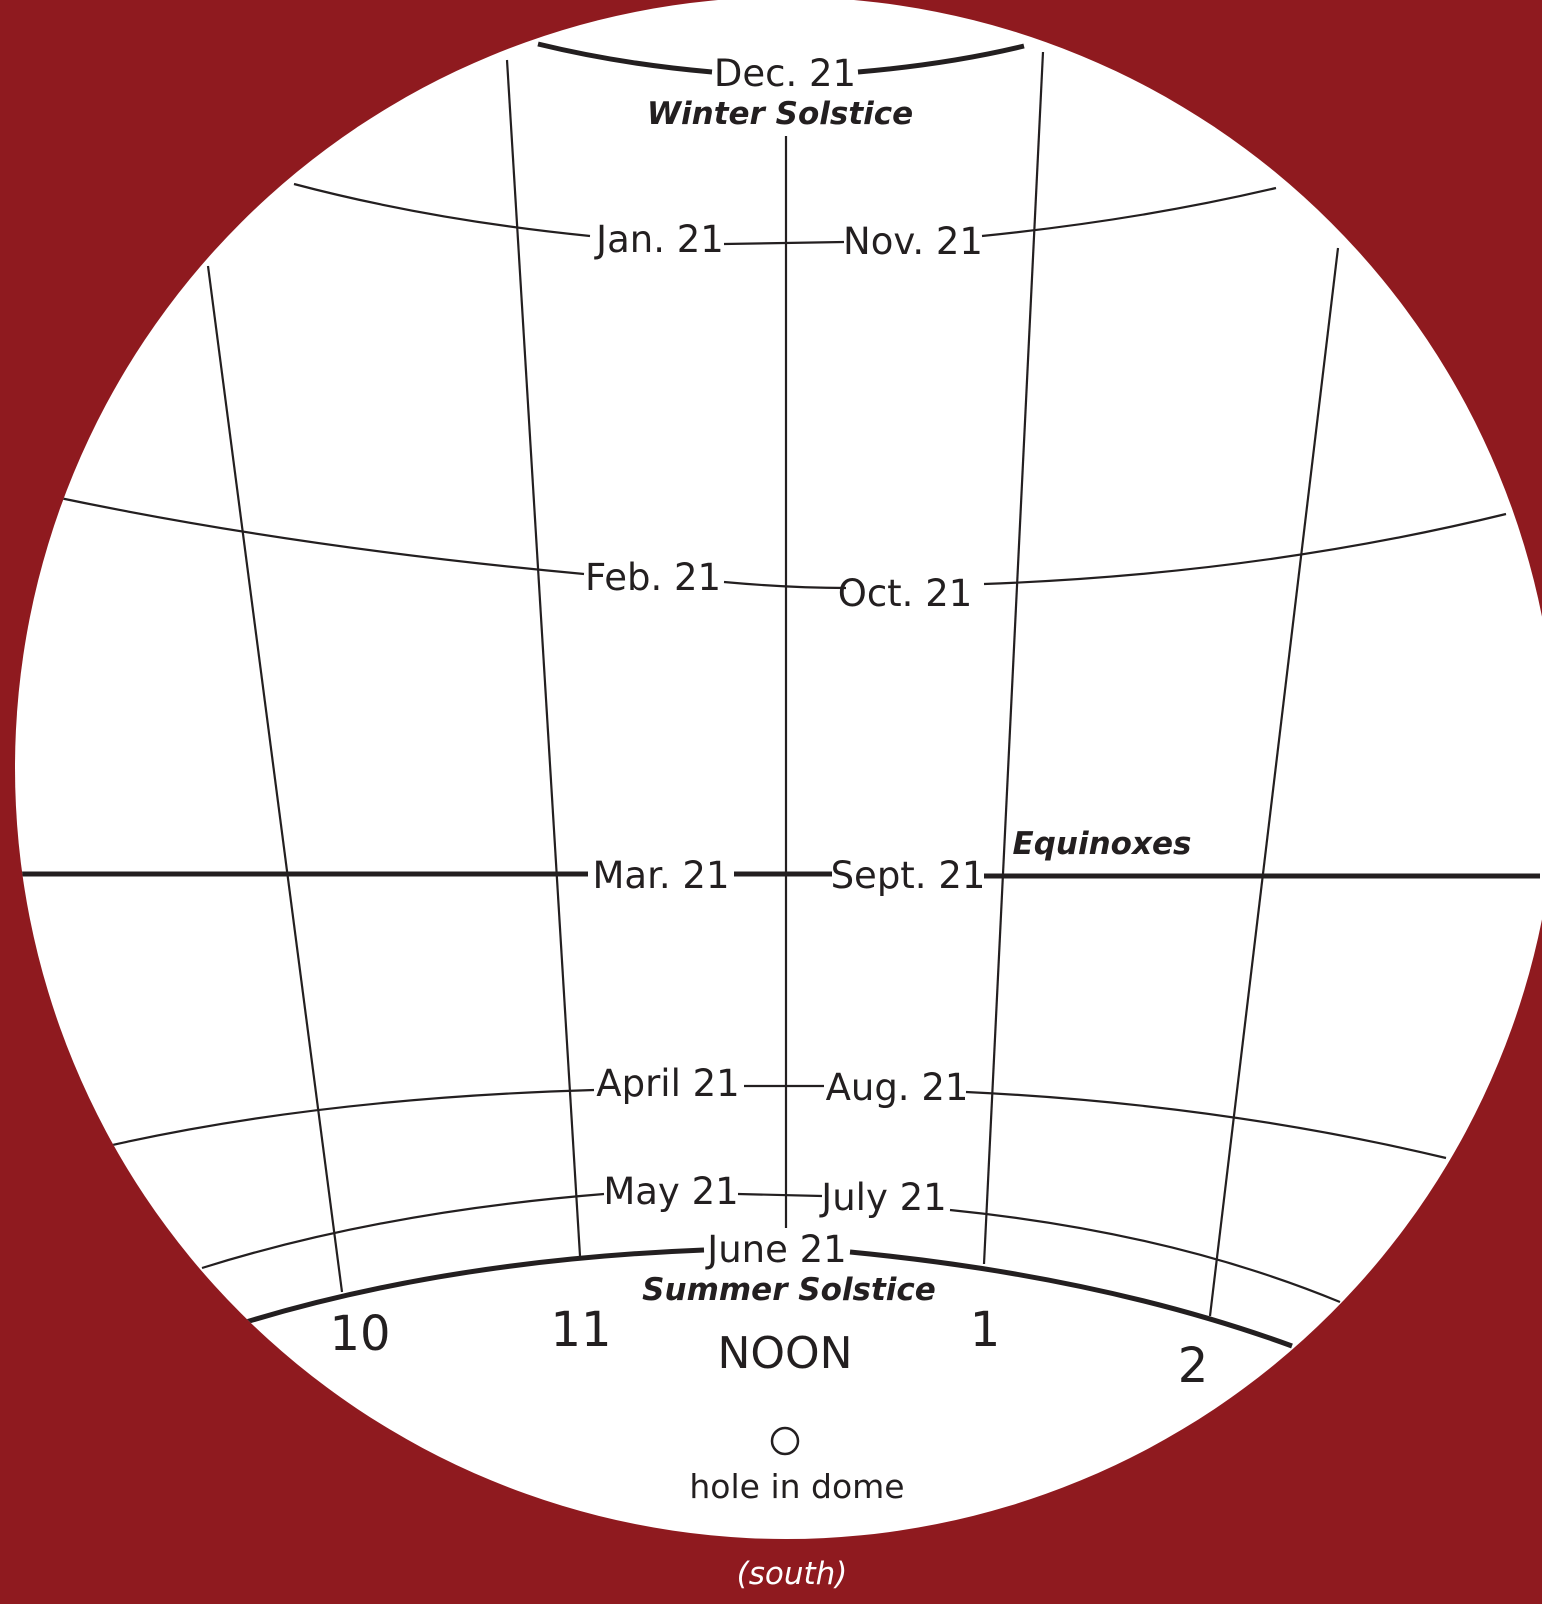 This screenshot has width=1542, height=1604. What do you see at coordinates (897, 1087) in the screenshot?
I see `label-aug-21: Aug. 21` at bounding box center [897, 1087].